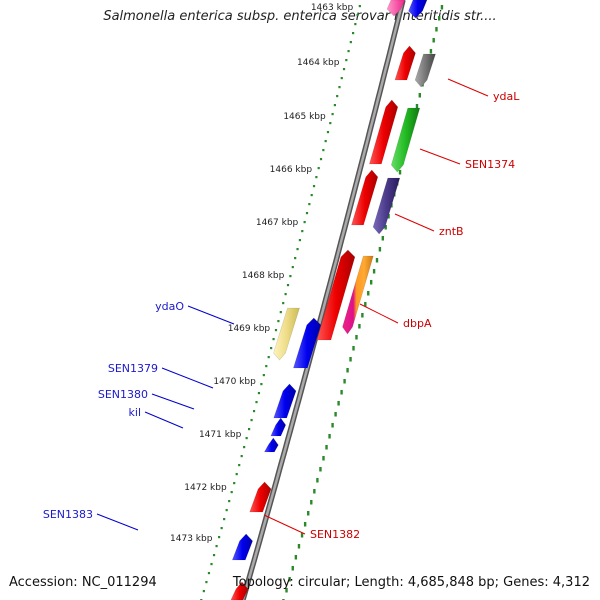  What do you see at coordinates (83, 582) in the screenshot?
I see `accession-text: Accession: NC_011294` at bounding box center [83, 582].